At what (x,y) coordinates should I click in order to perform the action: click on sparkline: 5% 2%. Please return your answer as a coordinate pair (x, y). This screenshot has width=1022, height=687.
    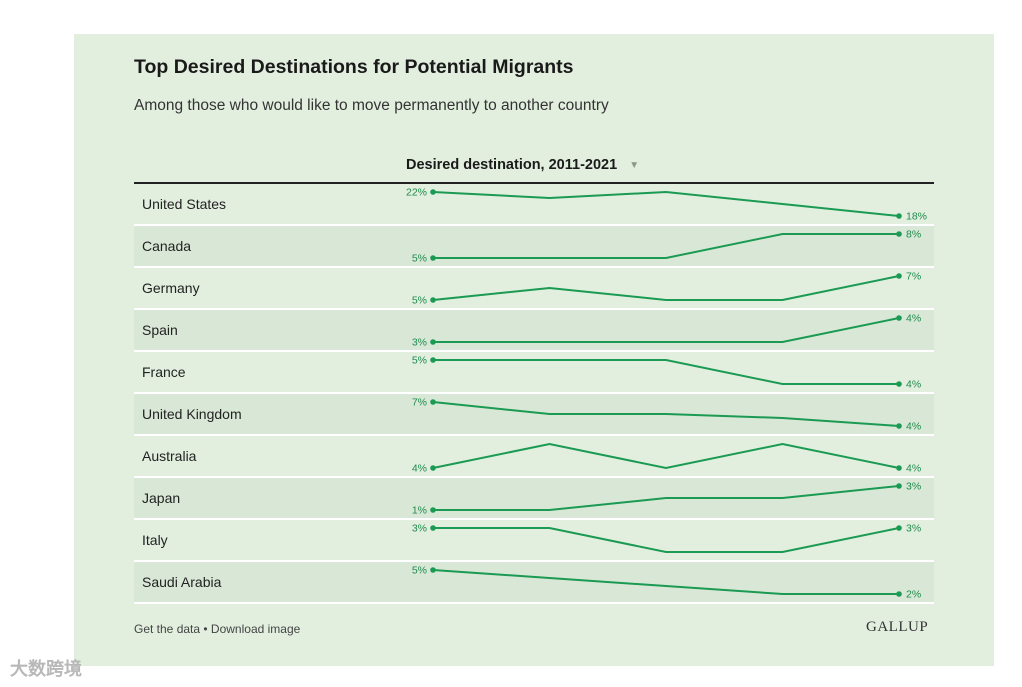
    Looking at the image, I should click on (666, 583).